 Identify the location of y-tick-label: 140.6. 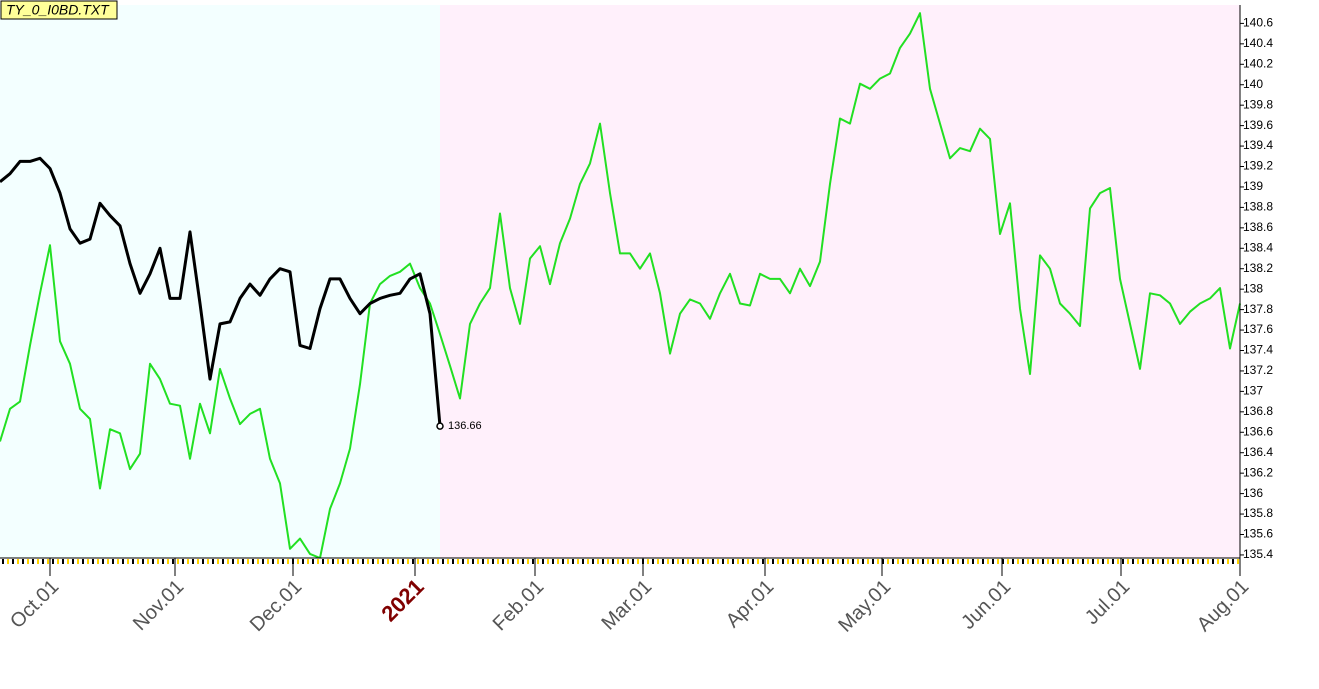
(1258, 23).